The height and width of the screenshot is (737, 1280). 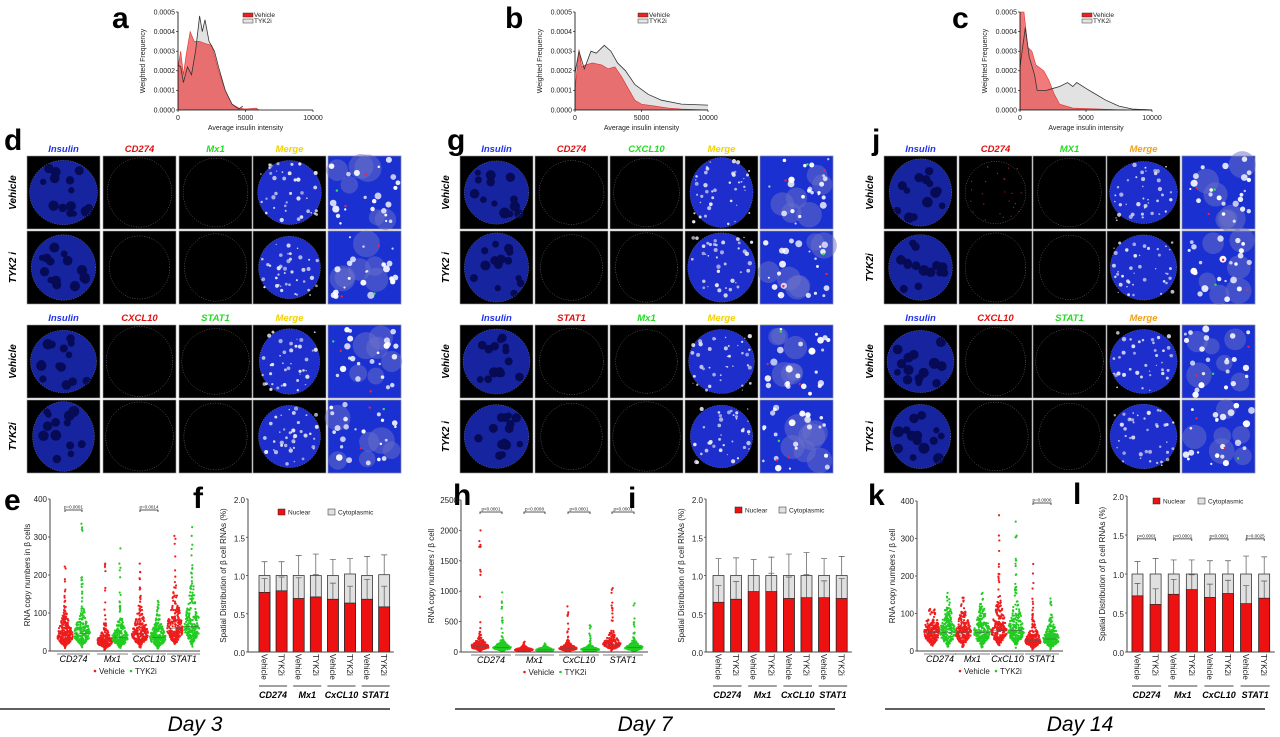 What do you see at coordinates (13, 140) in the screenshot?
I see `panel-letter: d` at bounding box center [13, 140].